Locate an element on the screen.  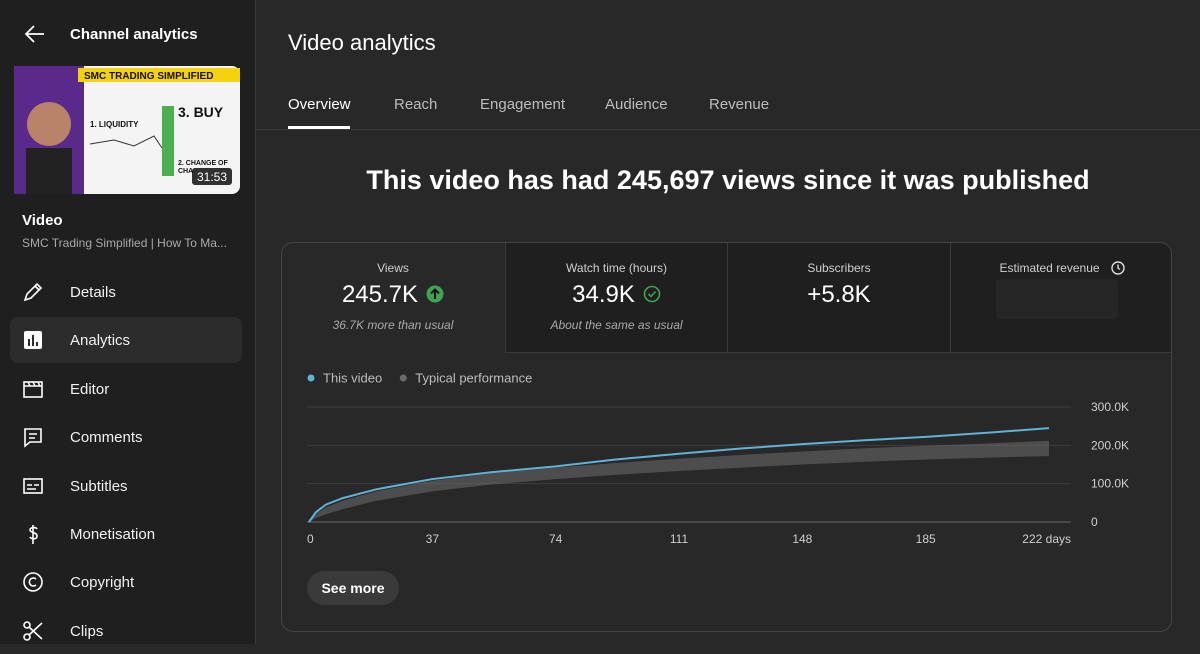
tab: Engagement is located at coordinates (523, 104).